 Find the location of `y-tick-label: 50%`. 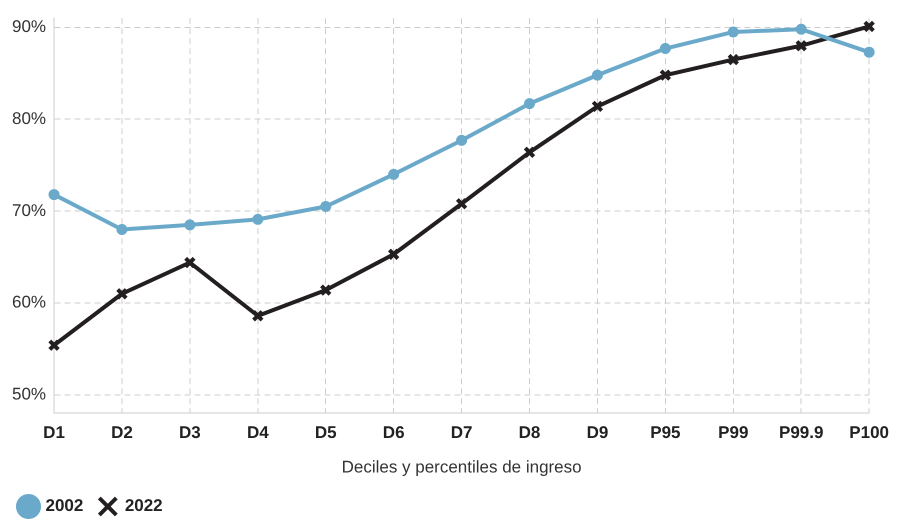

y-tick-label: 50% is located at coordinates (29, 394).